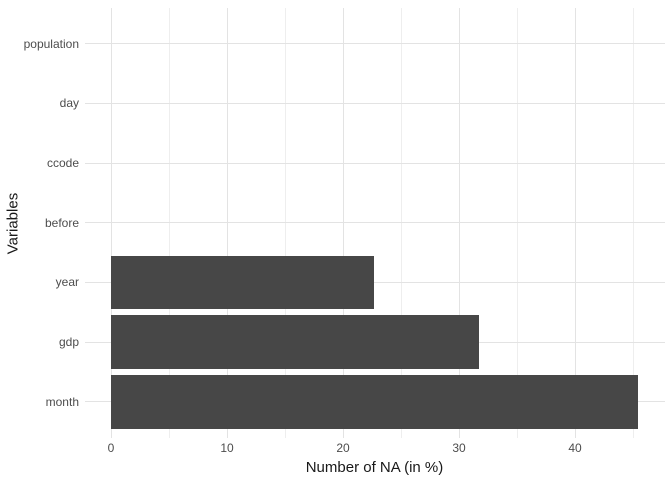  What do you see at coordinates (13, 223) in the screenshot?
I see `y-axis-title: Variables` at bounding box center [13, 223].